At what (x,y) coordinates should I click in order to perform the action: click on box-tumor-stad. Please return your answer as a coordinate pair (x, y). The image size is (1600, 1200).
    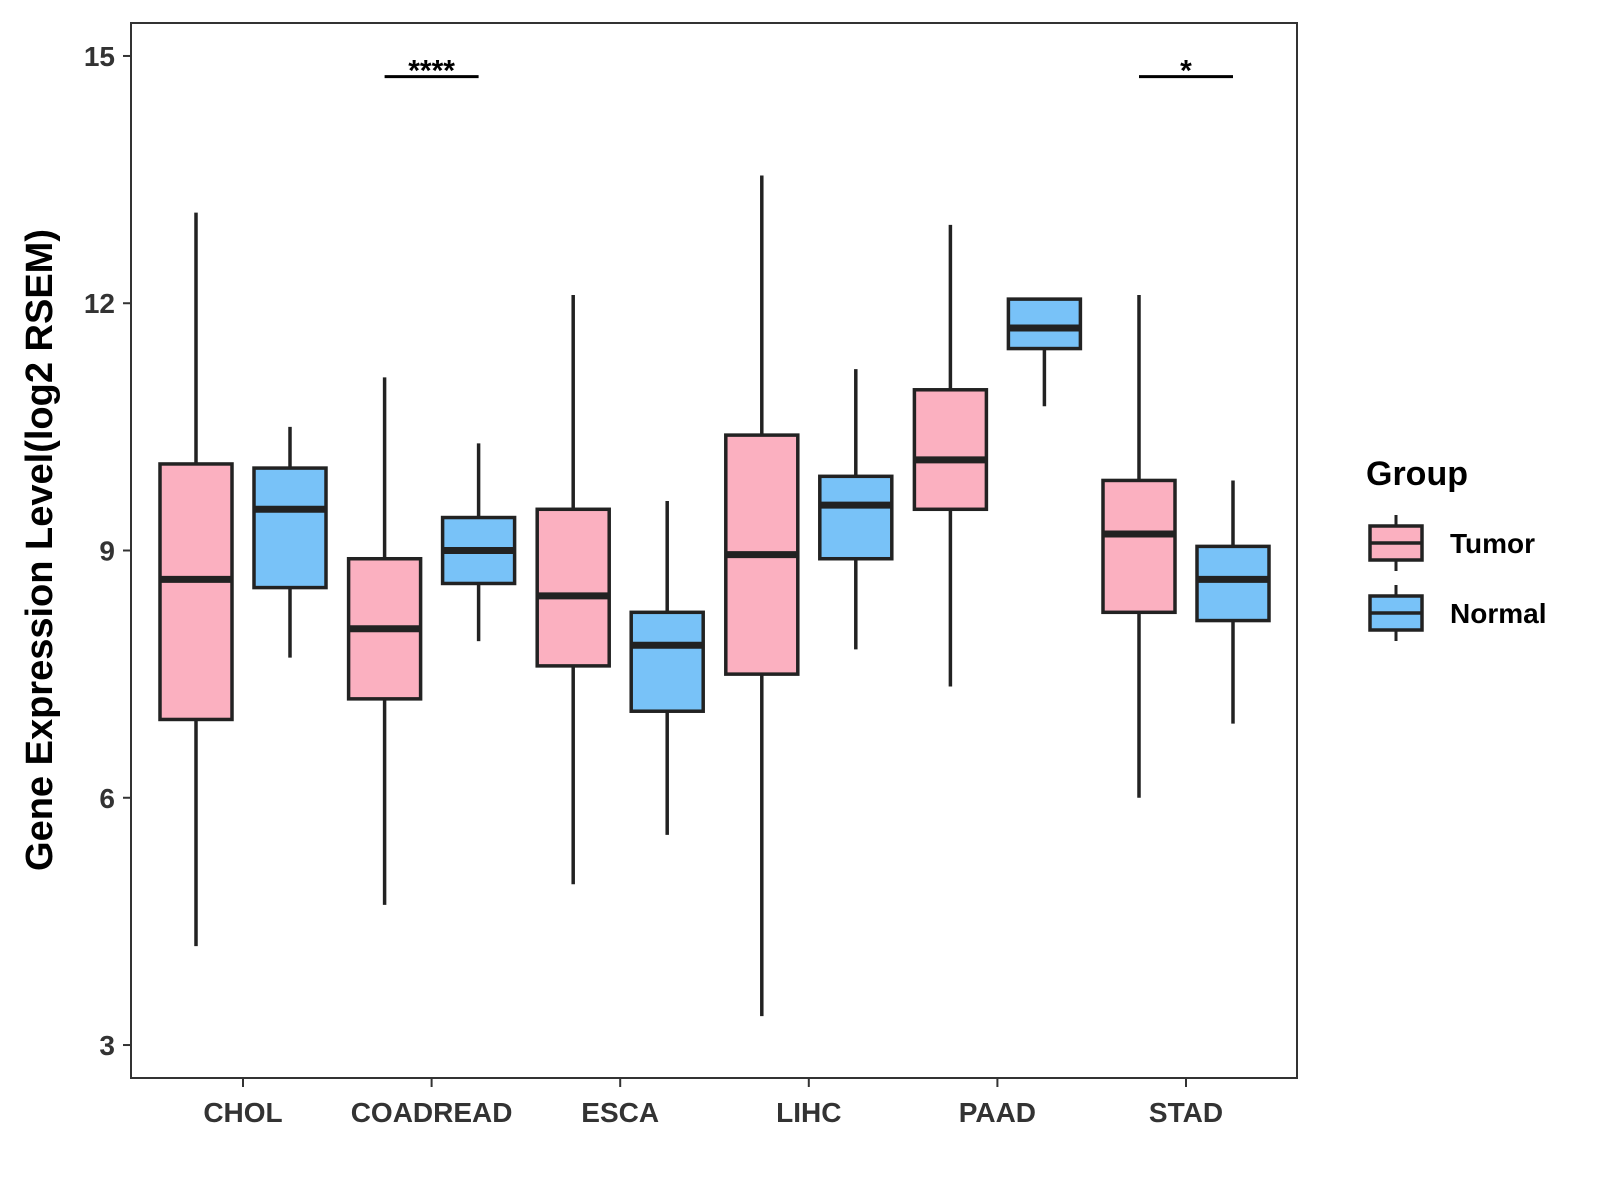
    Looking at the image, I should click on (1139, 546).